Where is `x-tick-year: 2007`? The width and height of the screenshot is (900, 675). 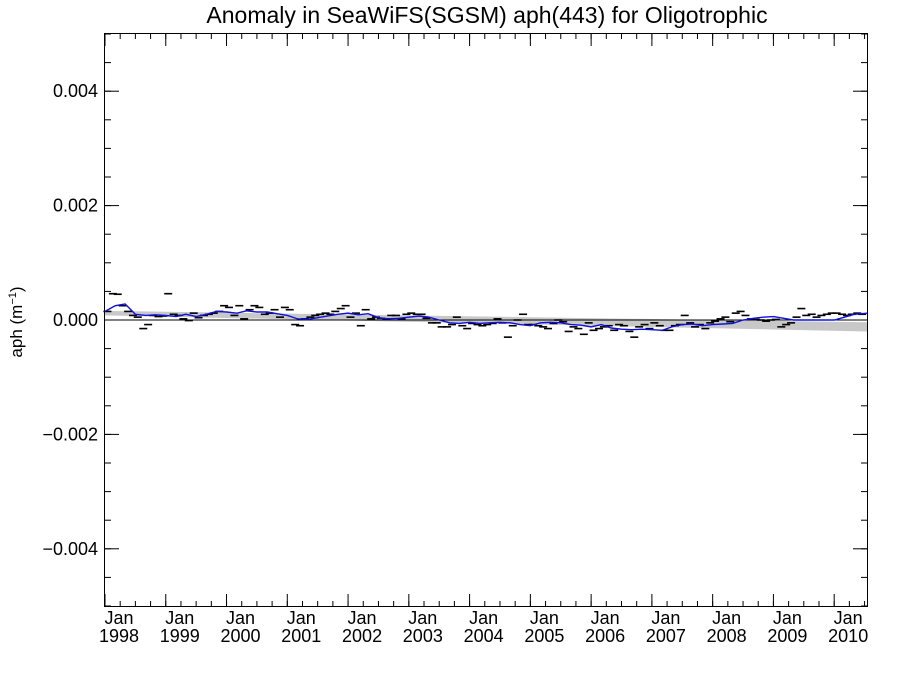
x-tick-year: 2007 is located at coordinates (666, 636).